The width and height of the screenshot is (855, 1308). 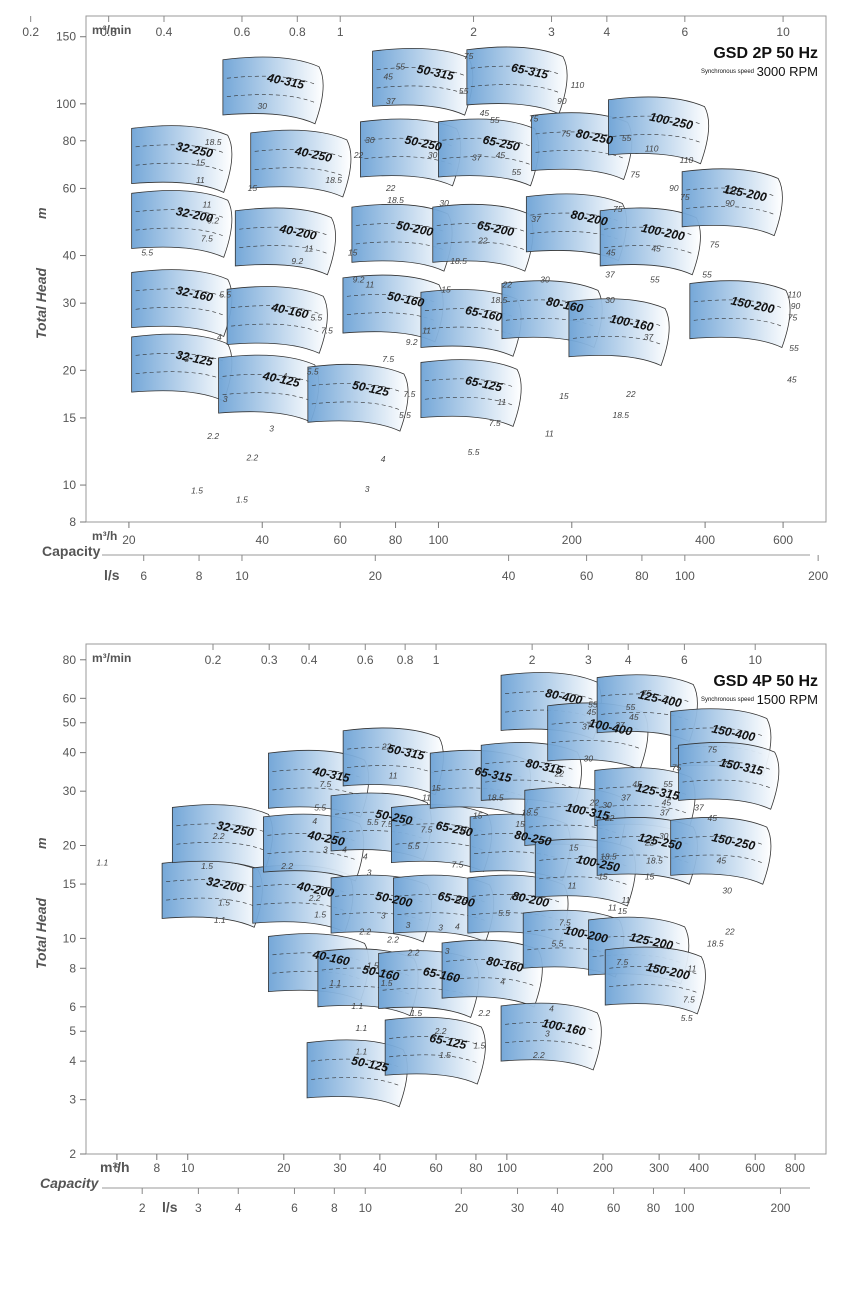 I want to click on ls-tick-label: 20, so click(x=376, y=576).